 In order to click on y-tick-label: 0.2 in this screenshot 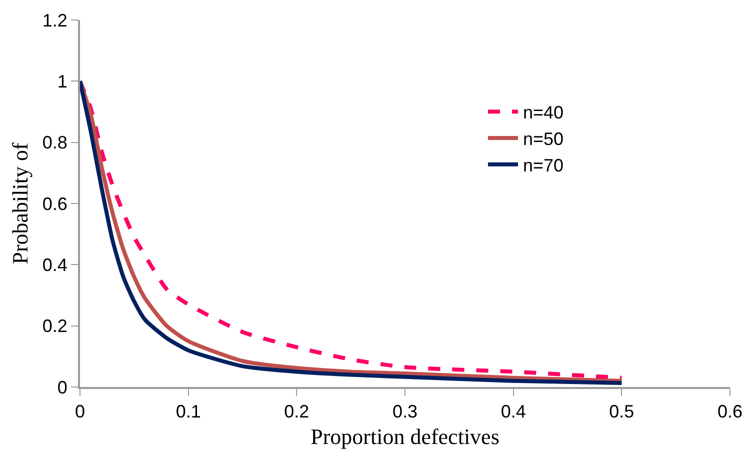, I will do `click(55, 326)`.